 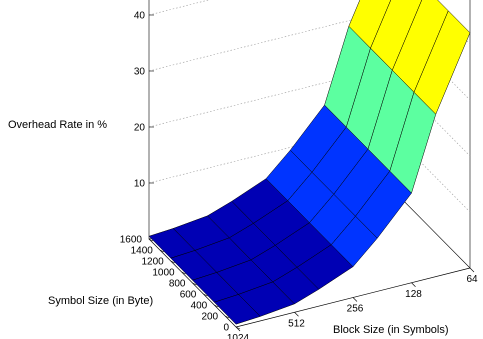 I want to click on z-axis-title: Overhead Rate in %, so click(x=57, y=125).